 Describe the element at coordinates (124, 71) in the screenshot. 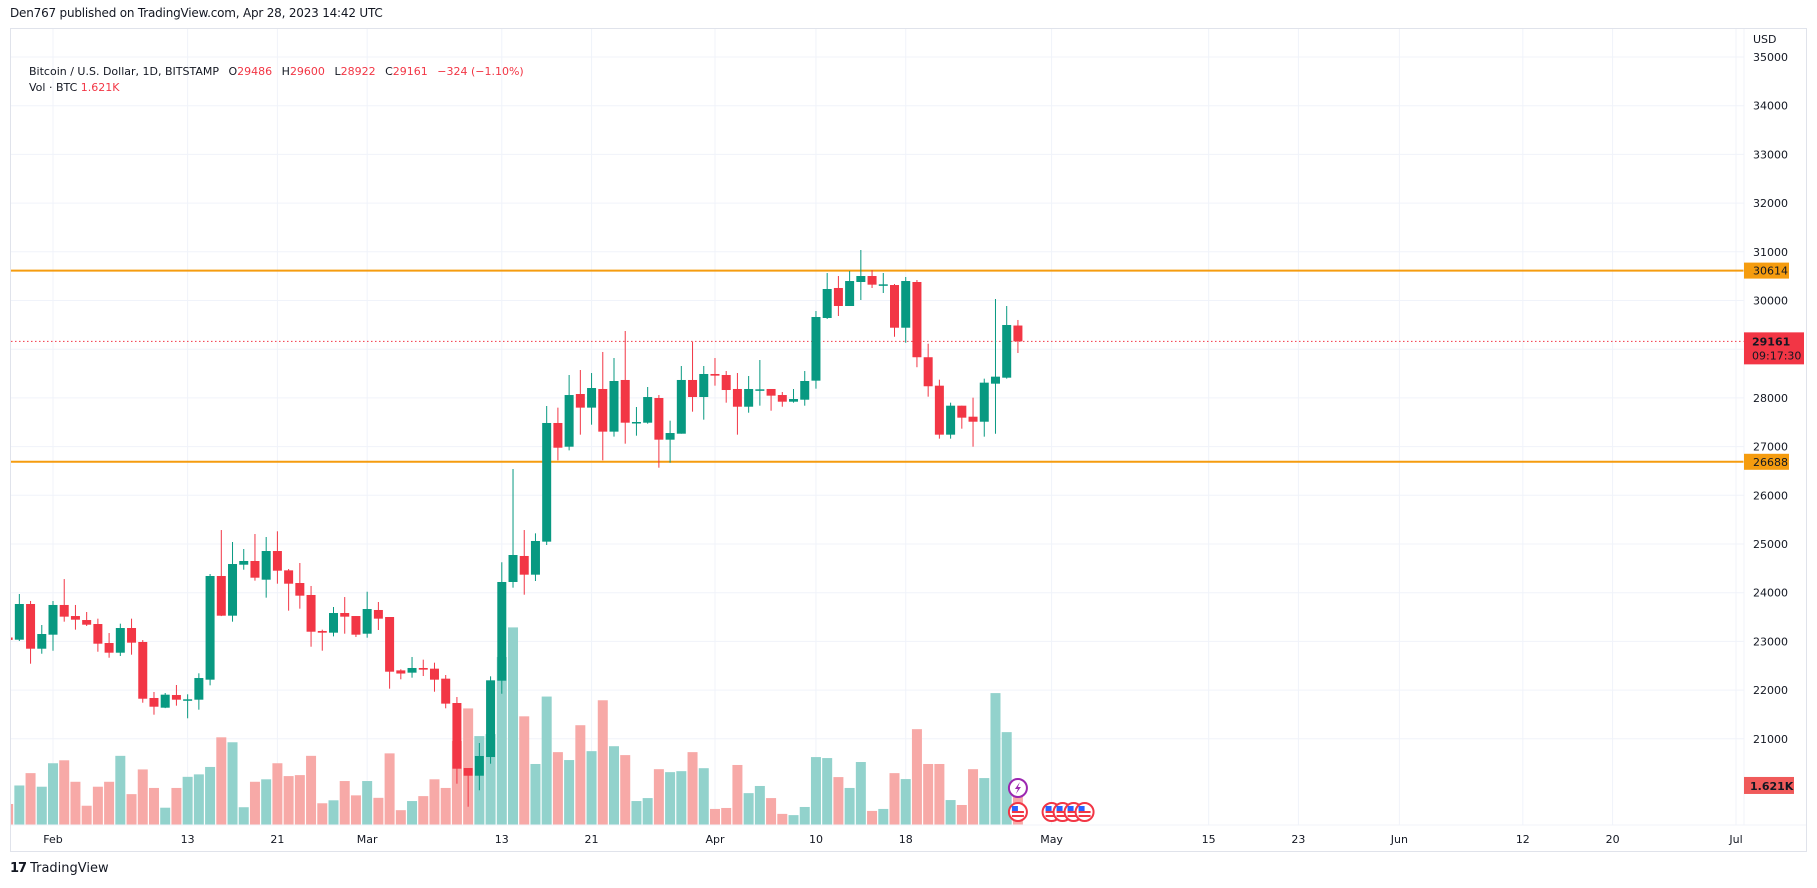

I see `symbol-title: Bitcoin / U.S. Dollar, 1D, BITSTAMP` at that location.